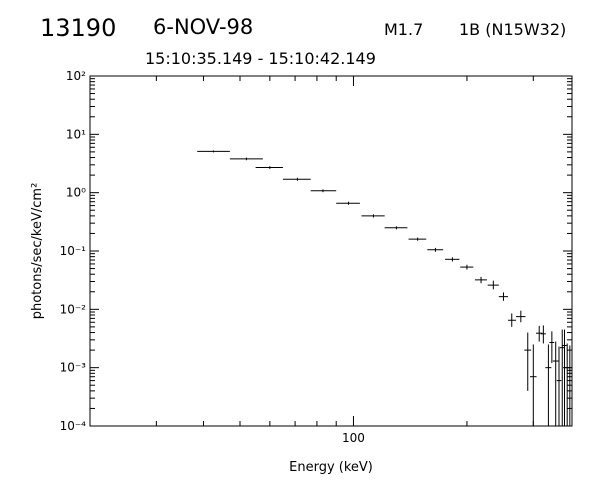 The height and width of the screenshot is (480, 600). What do you see at coordinates (513, 29) in the screenshot?
I see `optical-class: 1B (N15W32)` at bounding box center [513, 29].